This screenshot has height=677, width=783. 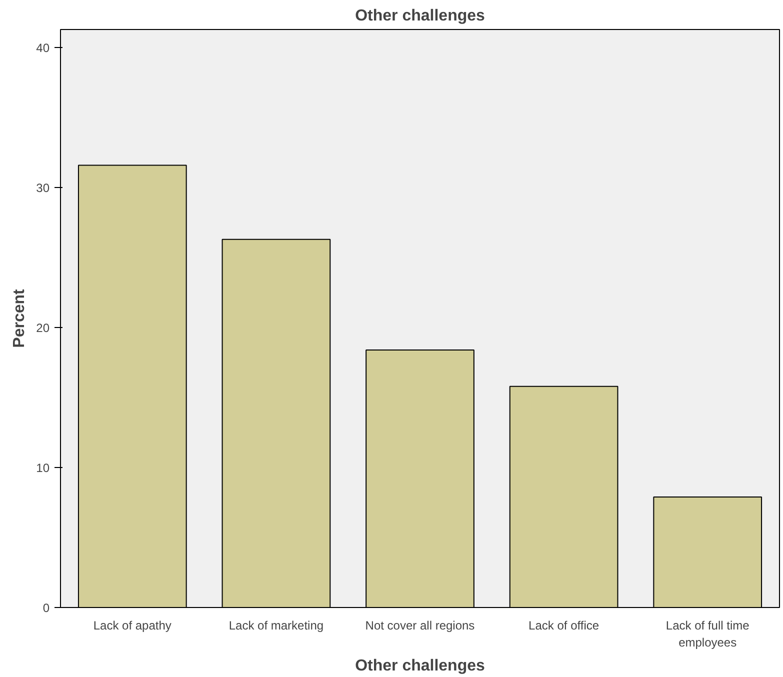 What do you see at coordinates (564, 625) in the screenshot?
I see `x-tick-label: Lack of office` at bounding box center [564, 625].